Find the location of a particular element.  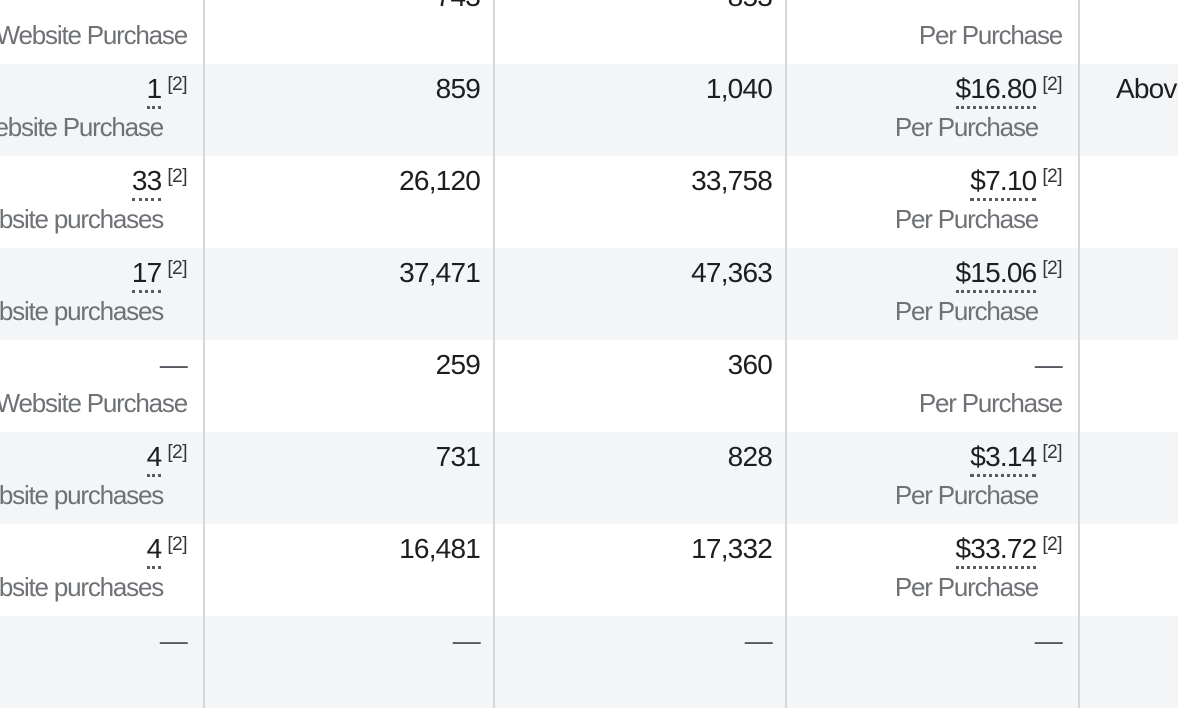

reach-cell: 37,471 is located at coordinates (350, 294).